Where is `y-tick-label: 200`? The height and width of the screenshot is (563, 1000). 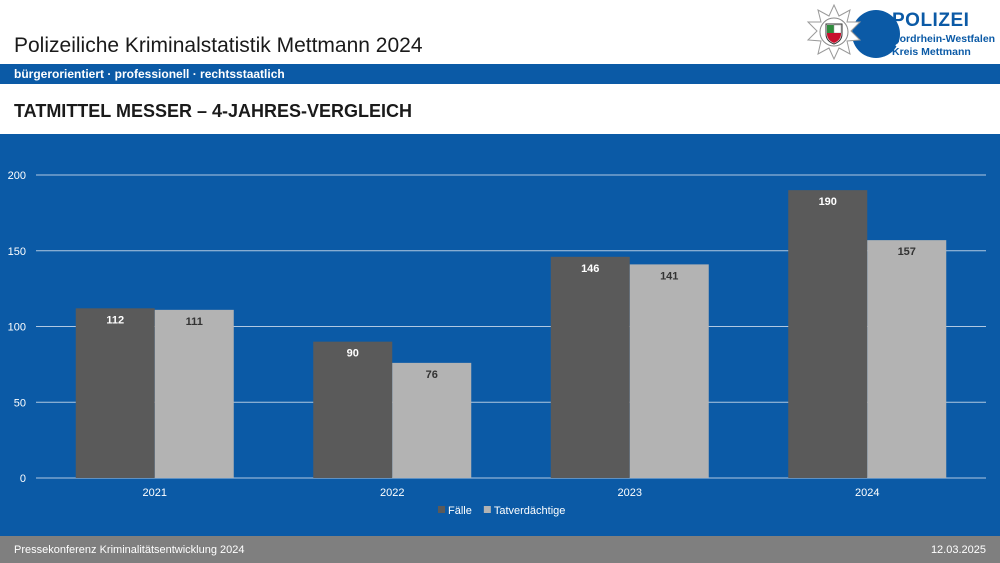
y-tick-label: 200 is located at coordinates (17, 176).